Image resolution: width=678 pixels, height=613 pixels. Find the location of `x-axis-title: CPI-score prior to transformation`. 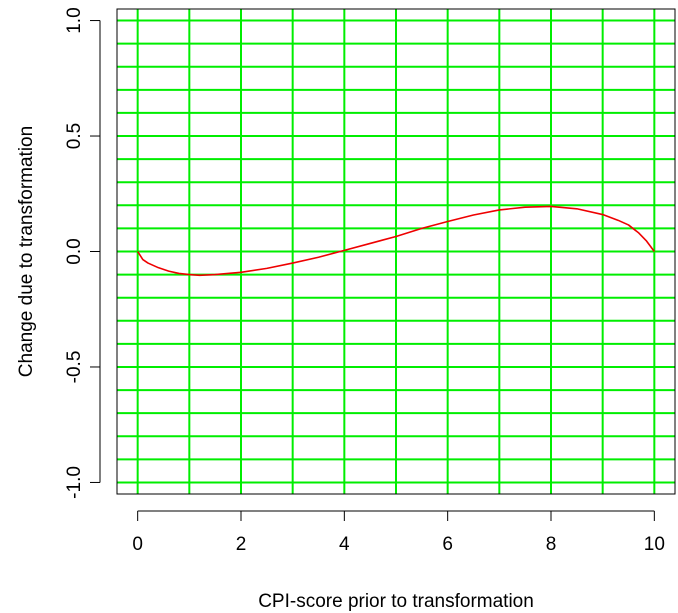

x-axis-title: CPI-score prior to transformation is located at coordinates (396, 601).